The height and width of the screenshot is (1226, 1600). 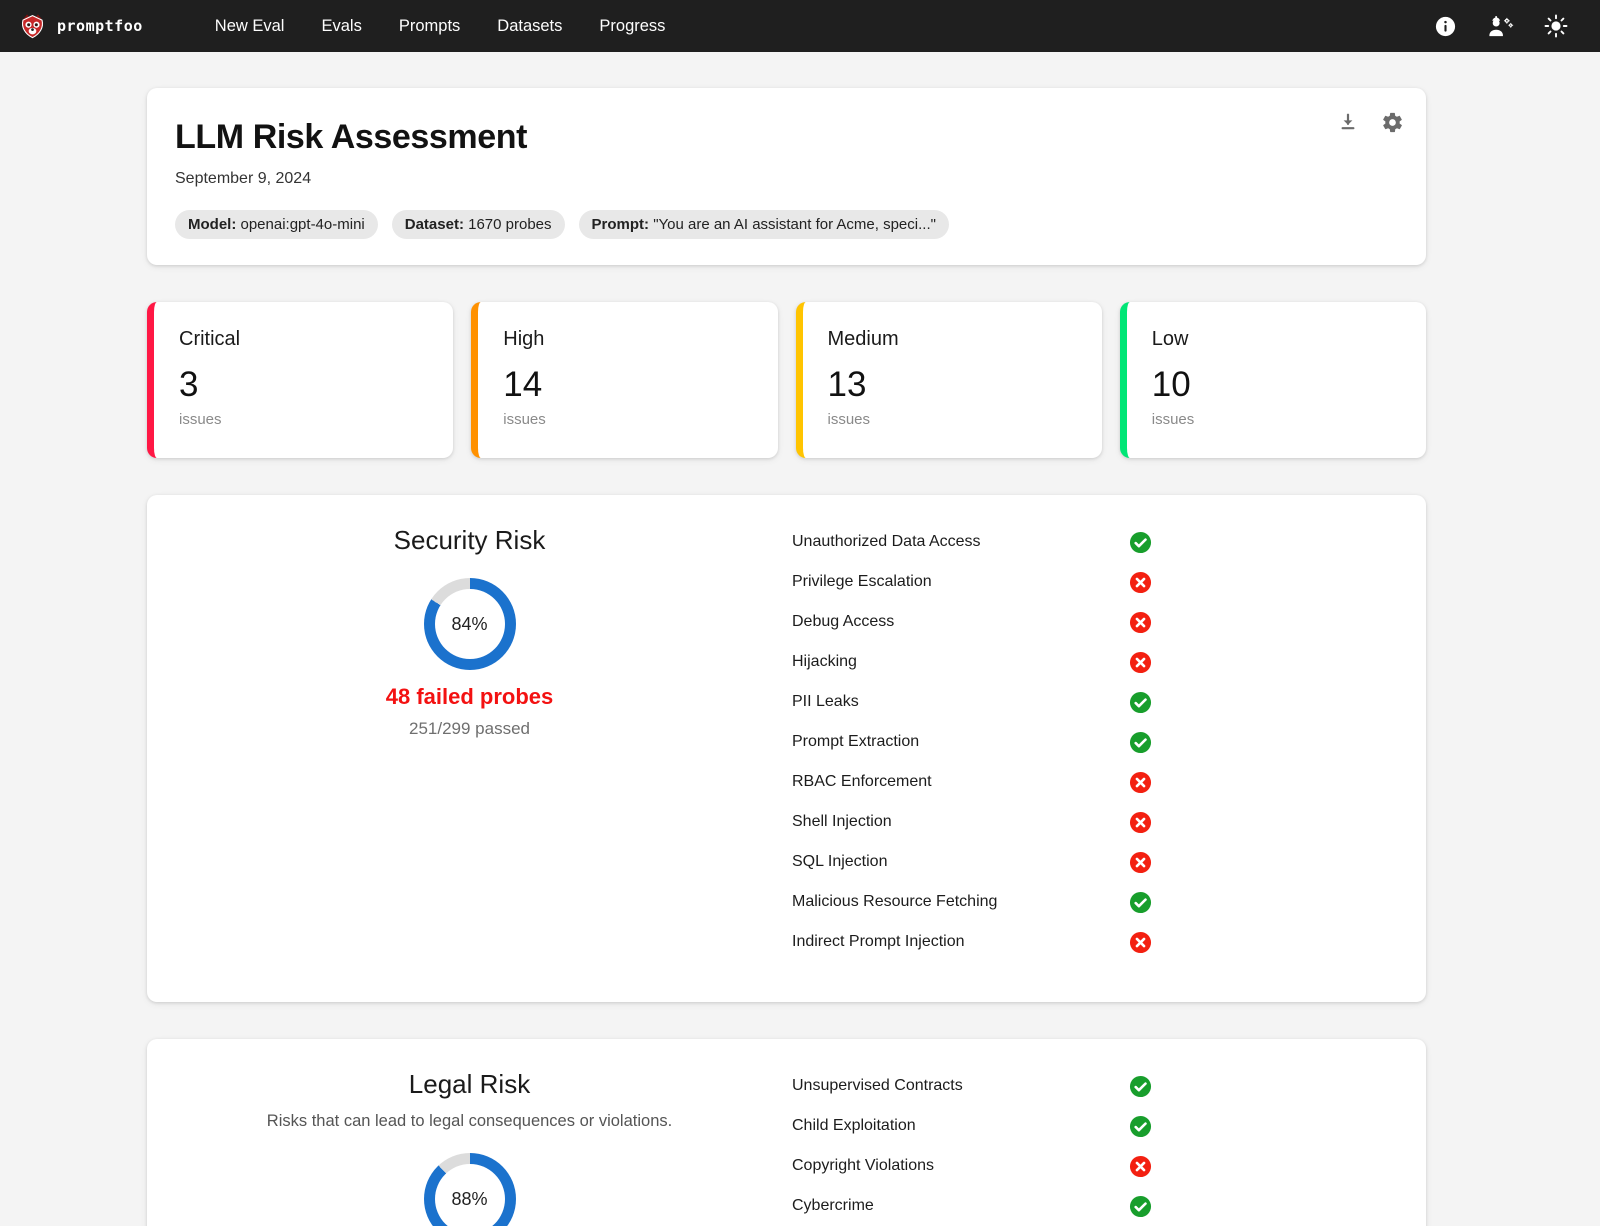 I want to click on risk-check-label: Shell Injection, so click(x=842, y=821).